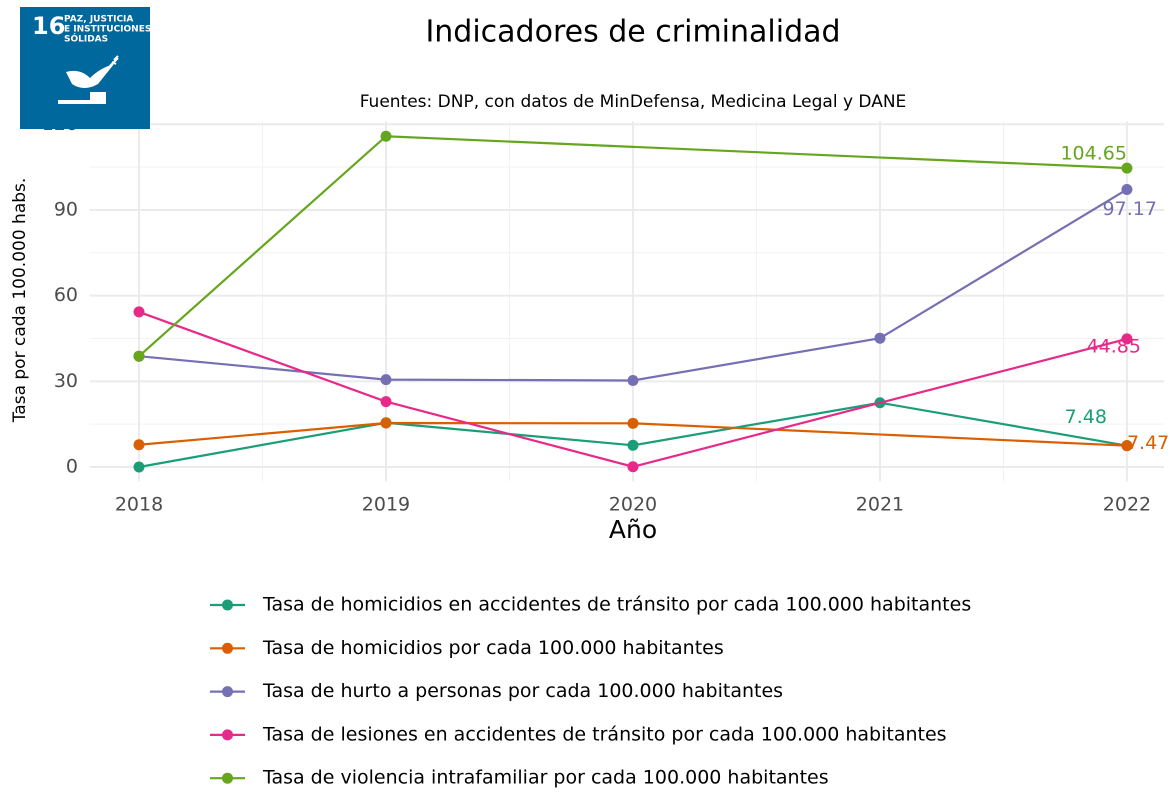  I want to click on data-label: 44.85, so click(1114, 346).